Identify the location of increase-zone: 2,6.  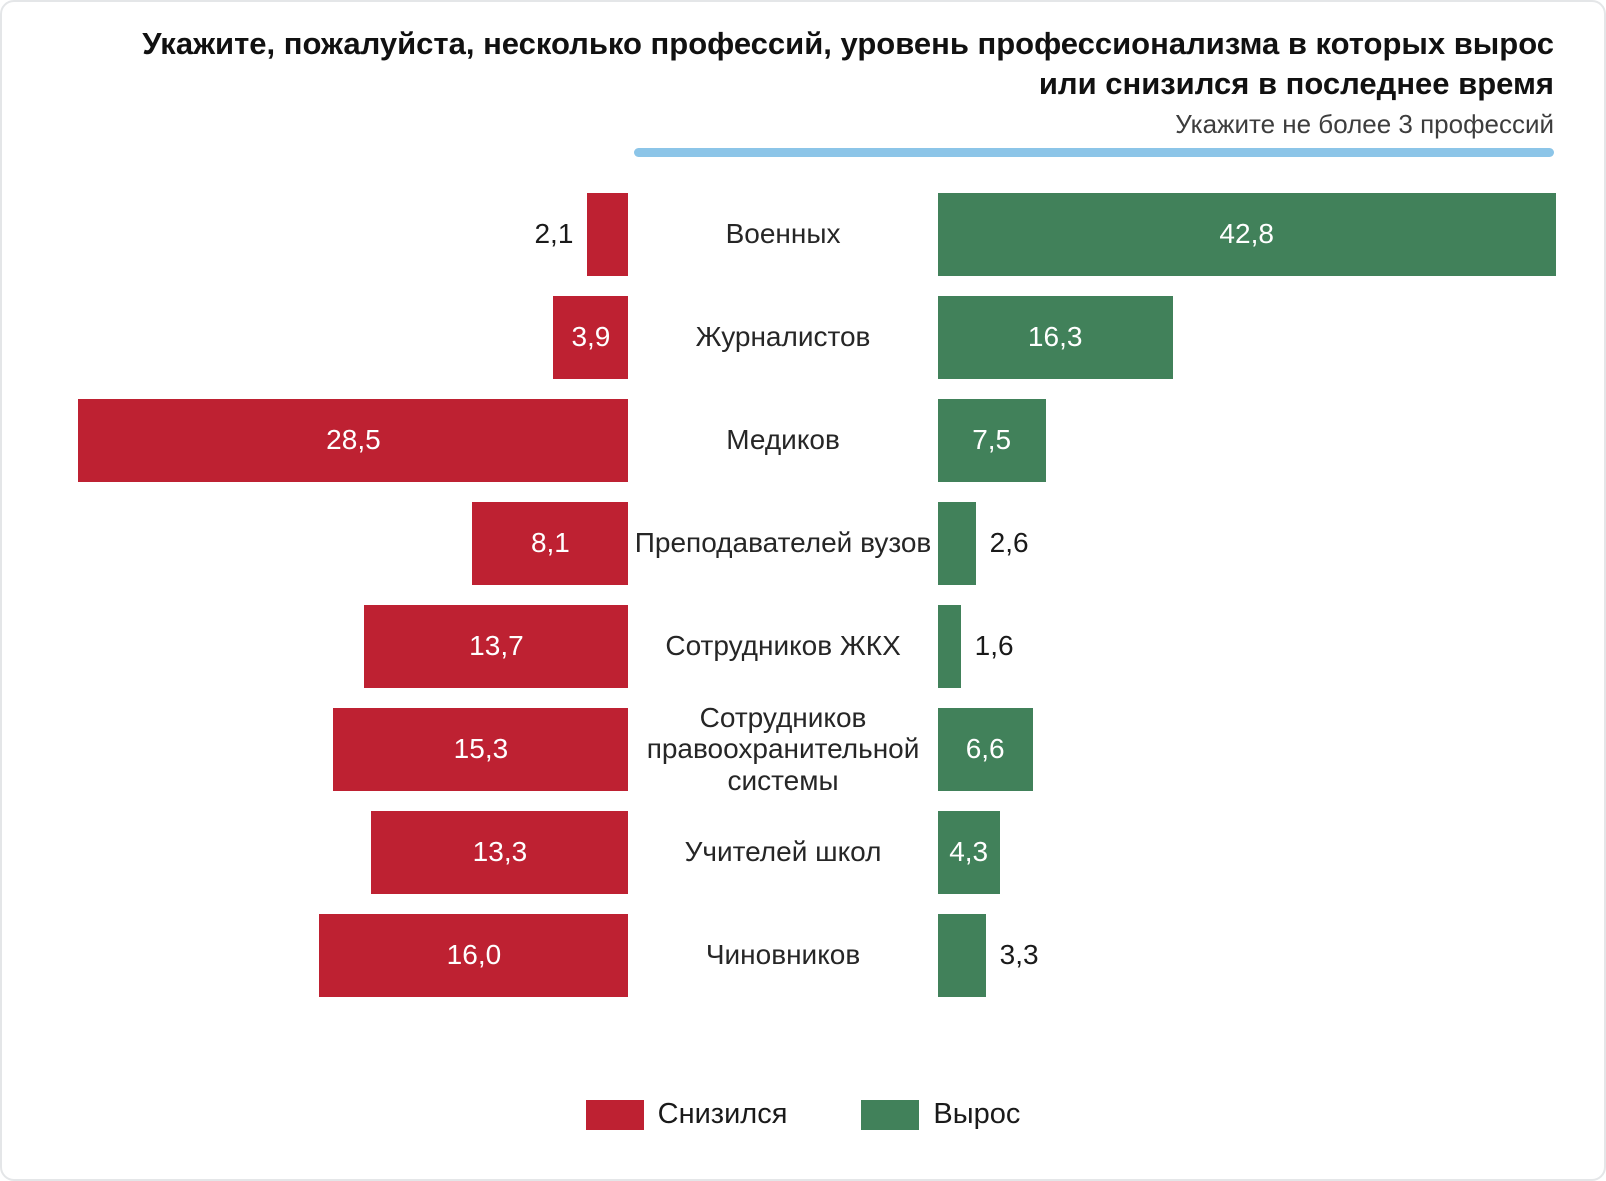
(1270, 543).